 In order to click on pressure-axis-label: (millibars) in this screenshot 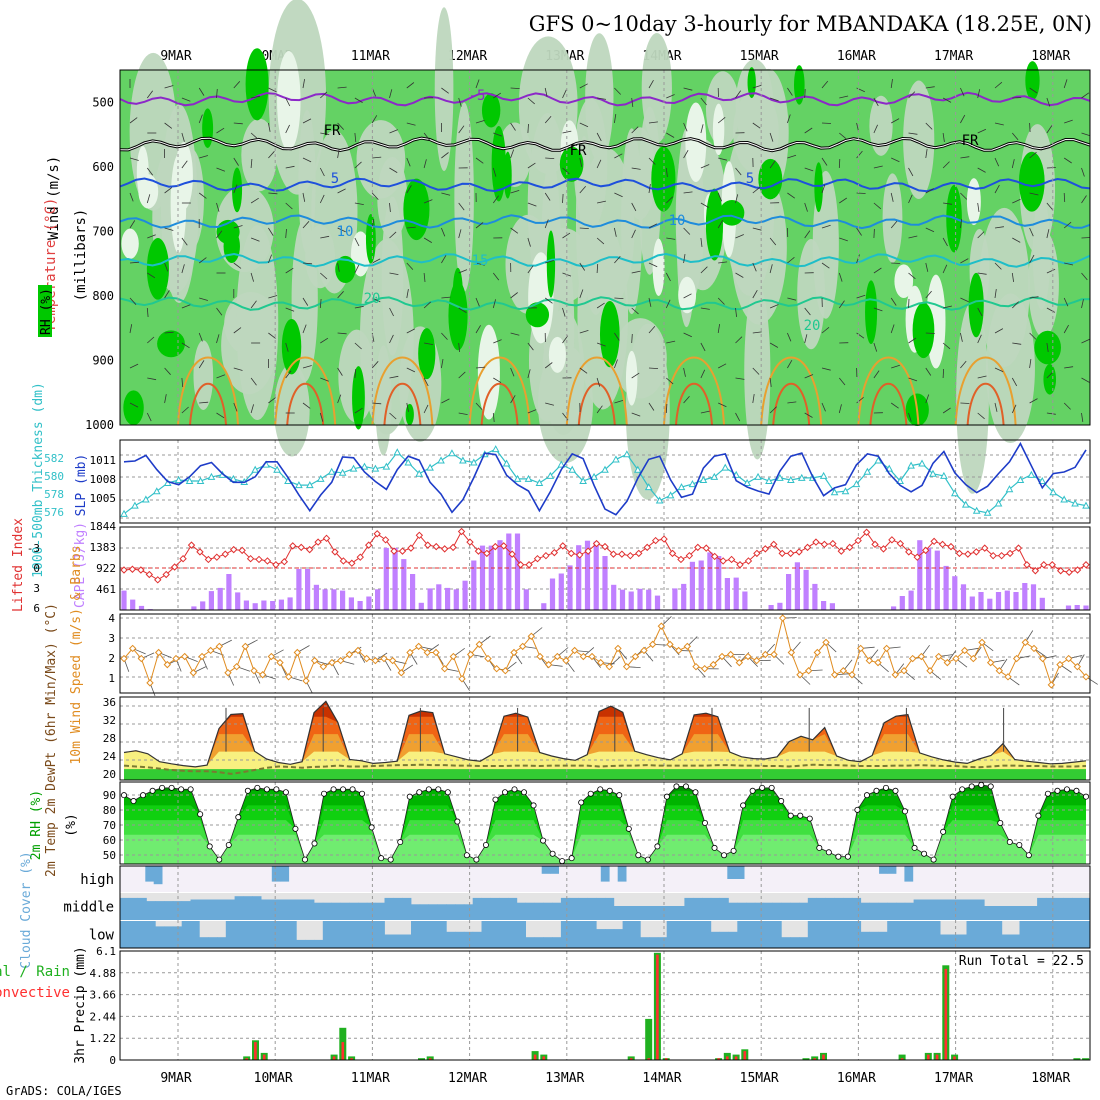, I will do `click(81, 255)`.